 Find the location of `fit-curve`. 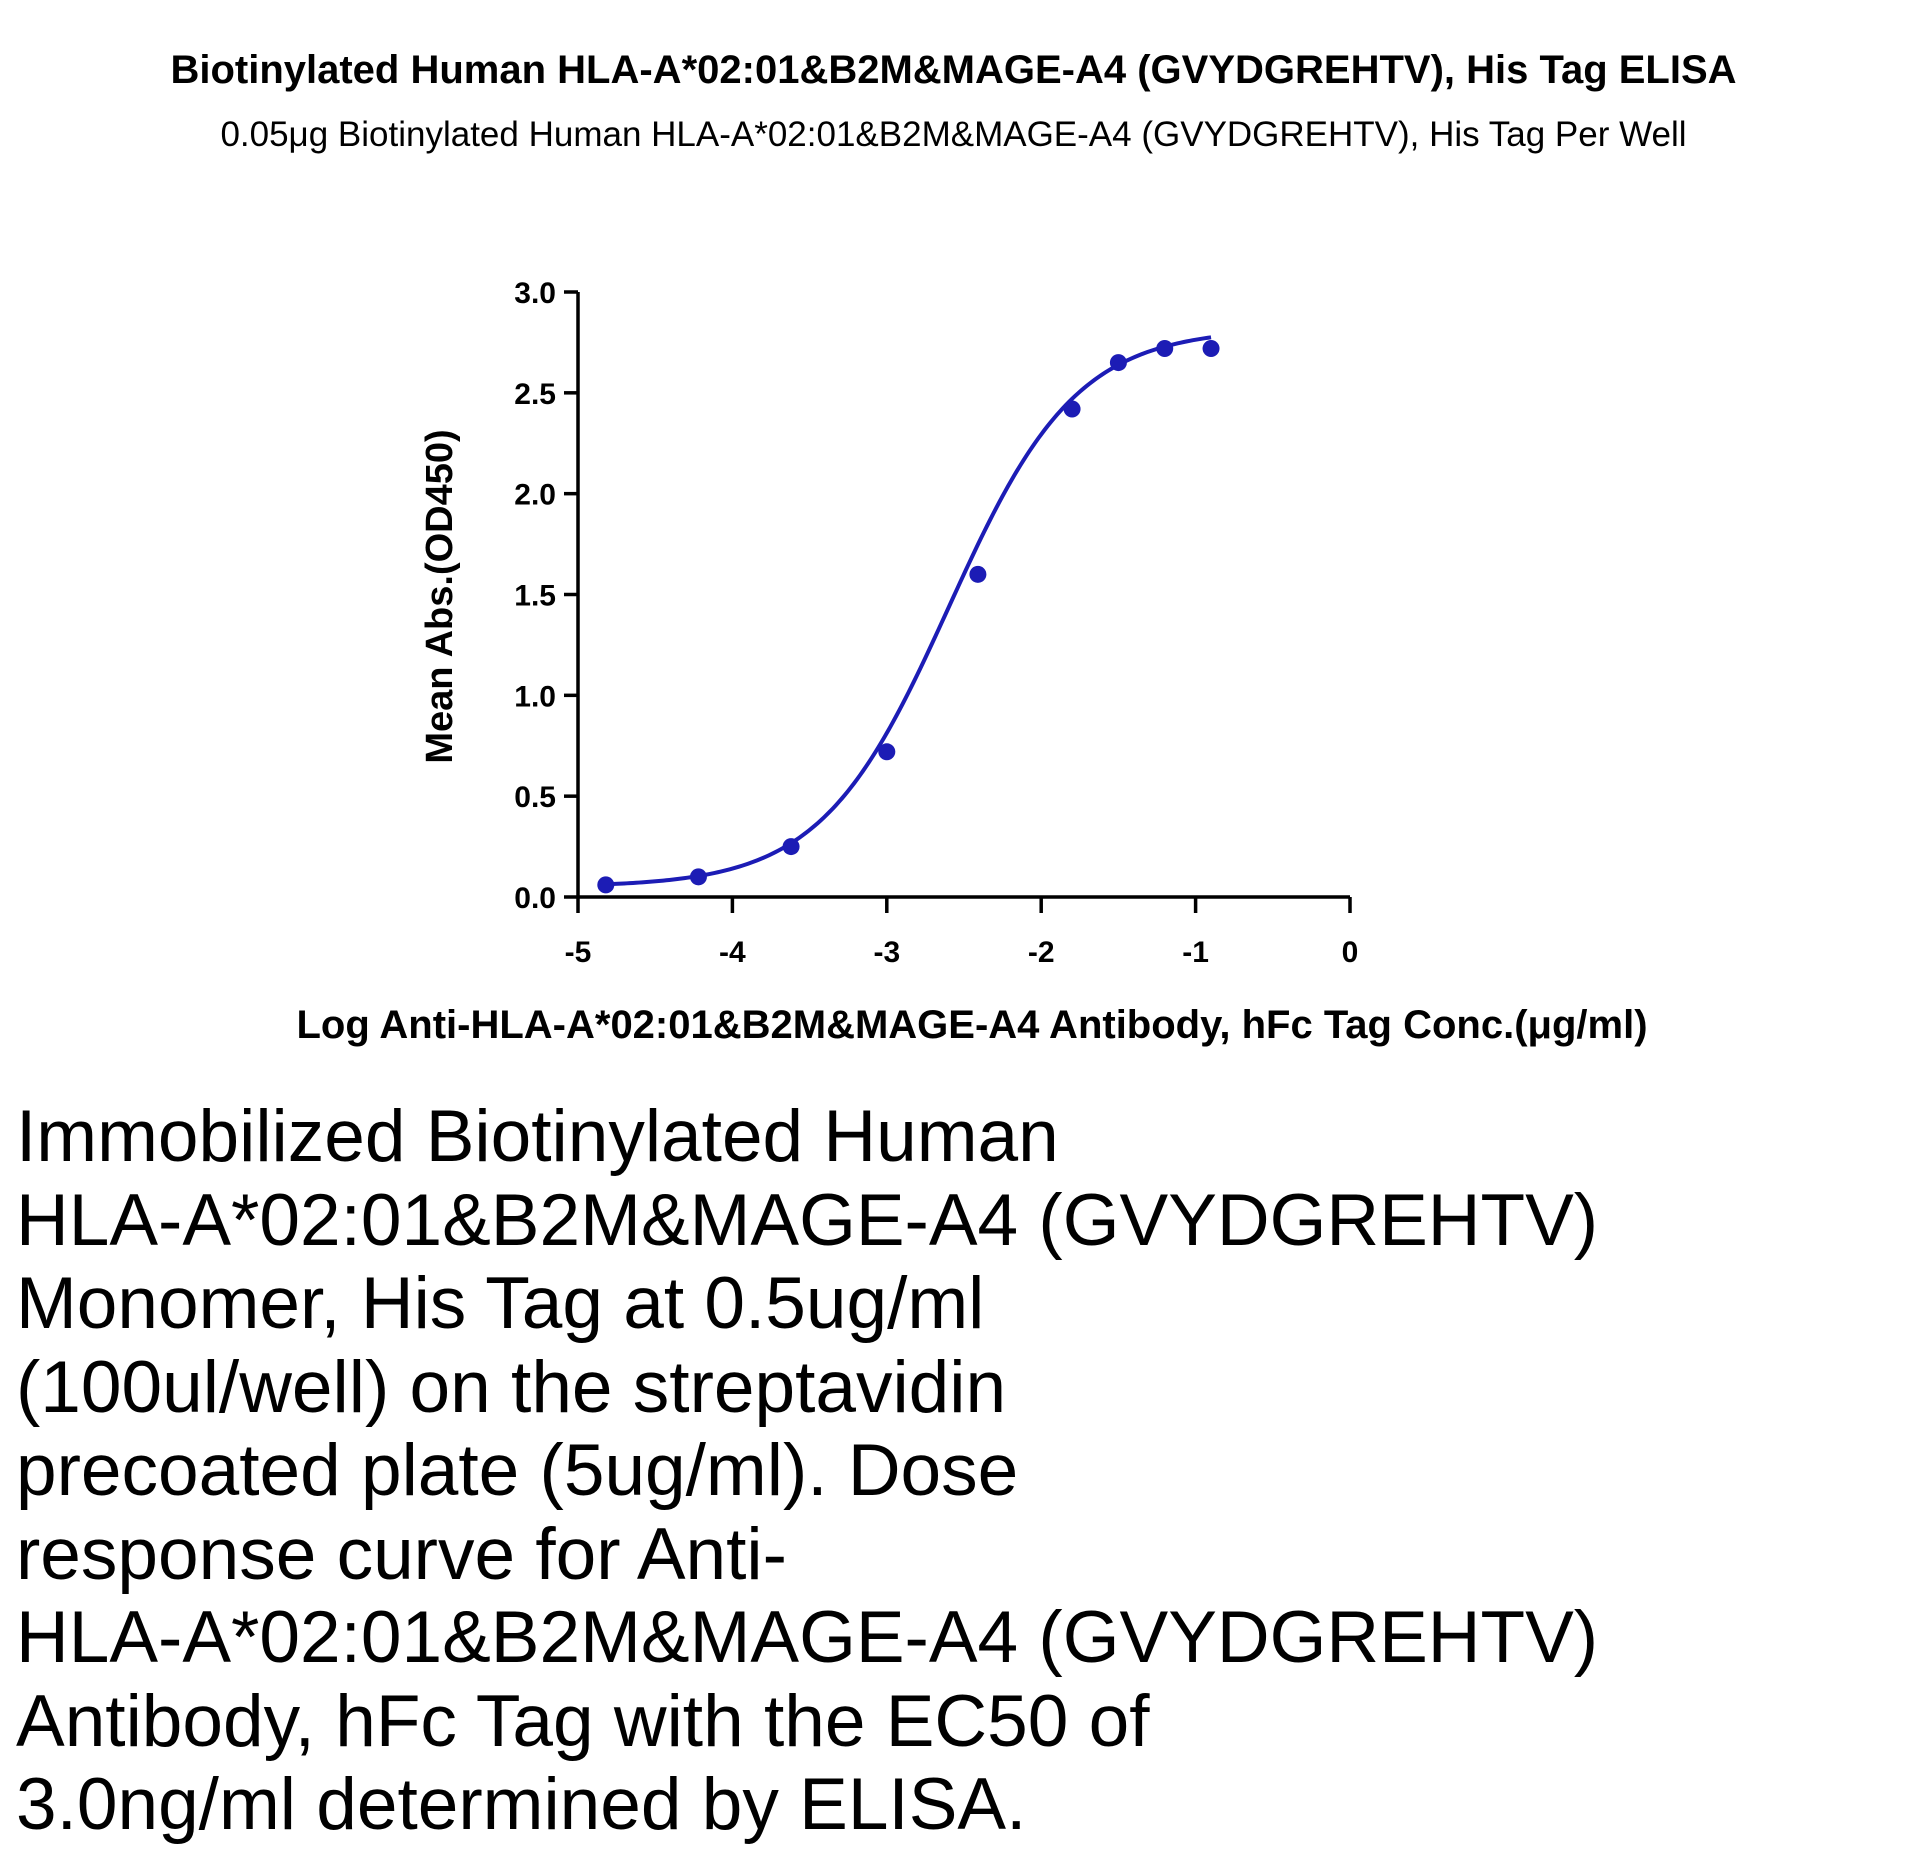

fit-curve is located at coordinates (908, 611).